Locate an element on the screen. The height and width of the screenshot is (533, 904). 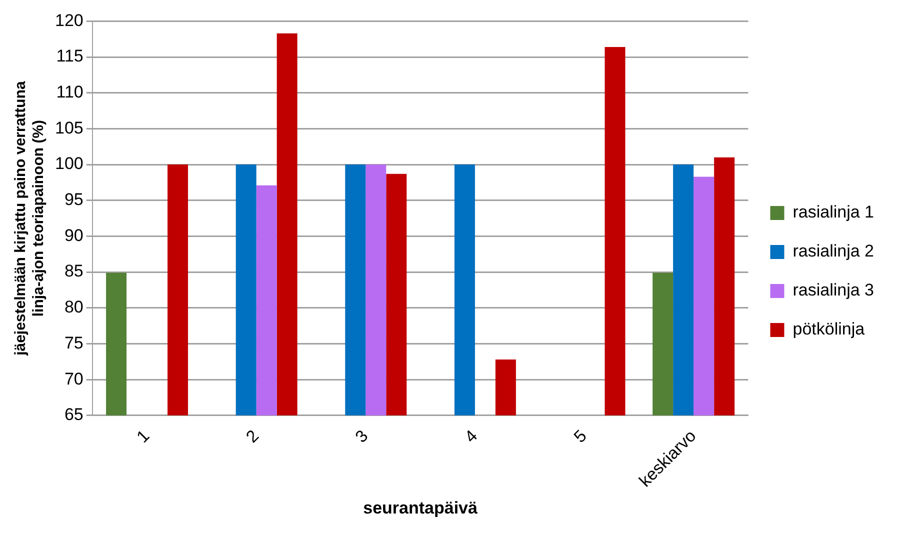
x-tick-label: 5 is located at coordinates (580, 436).